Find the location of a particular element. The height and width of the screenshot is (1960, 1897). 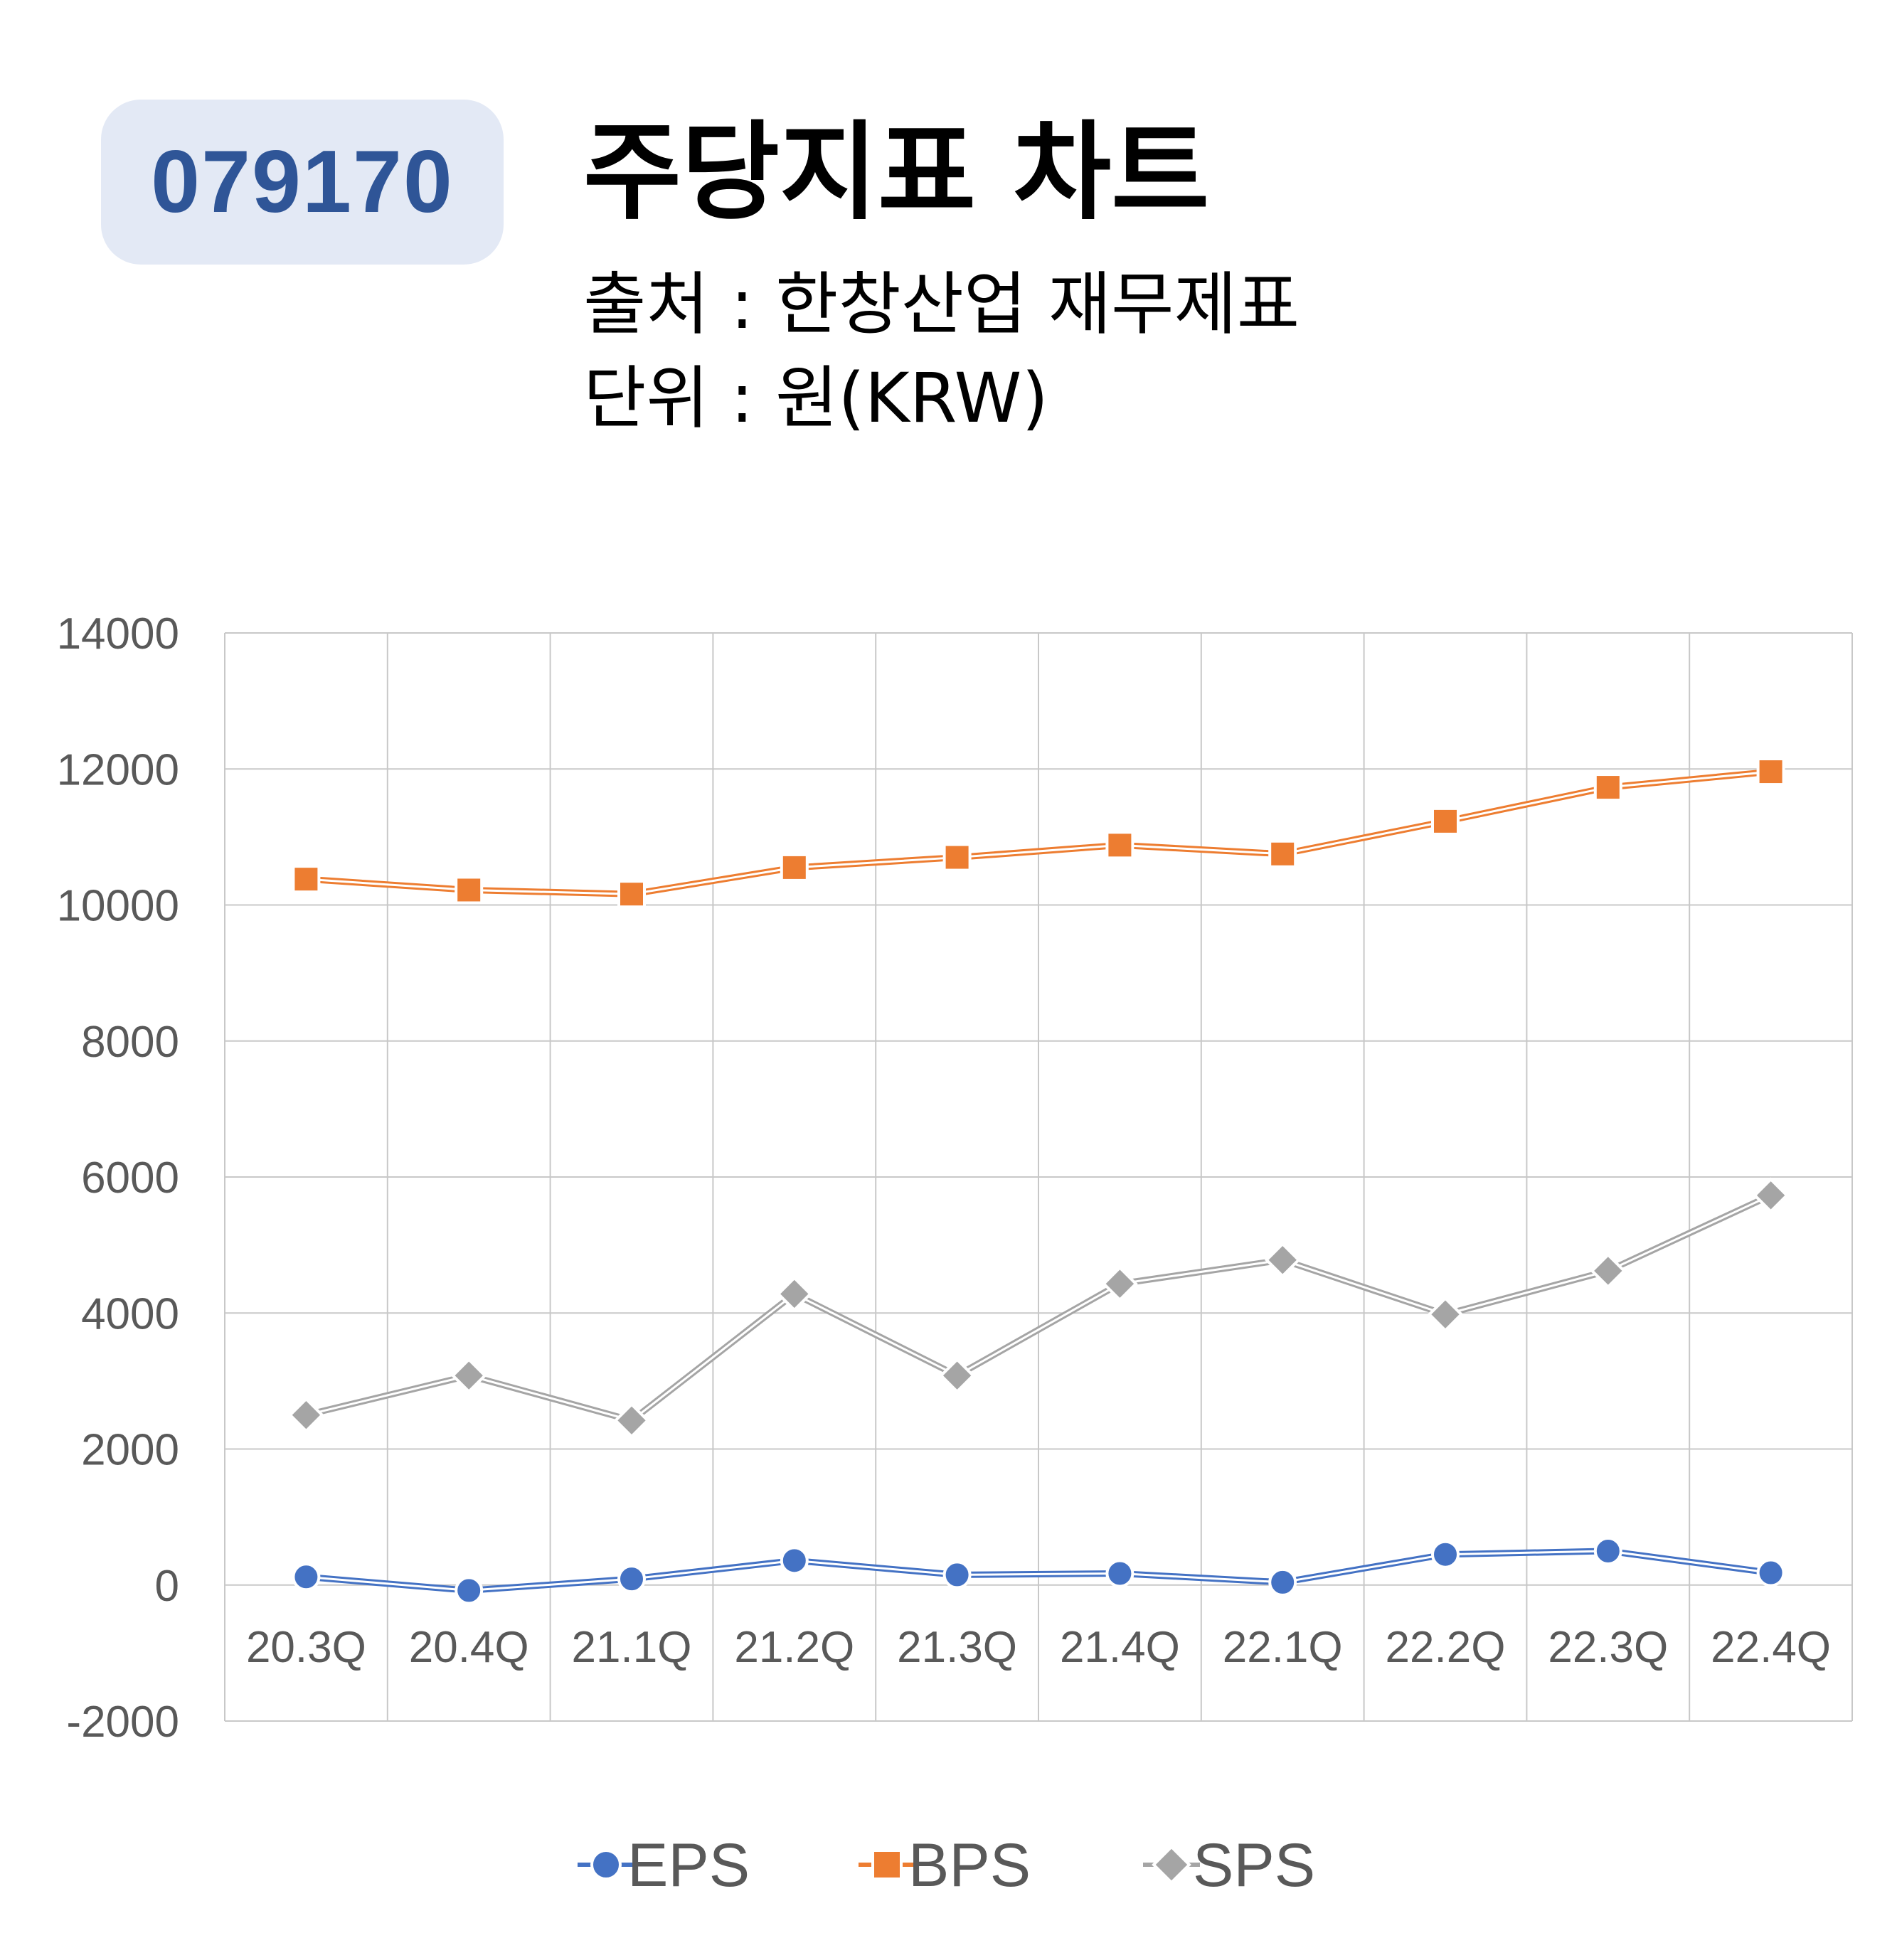

y-tick-label: 6000 is located at coordinates (130, 1178).